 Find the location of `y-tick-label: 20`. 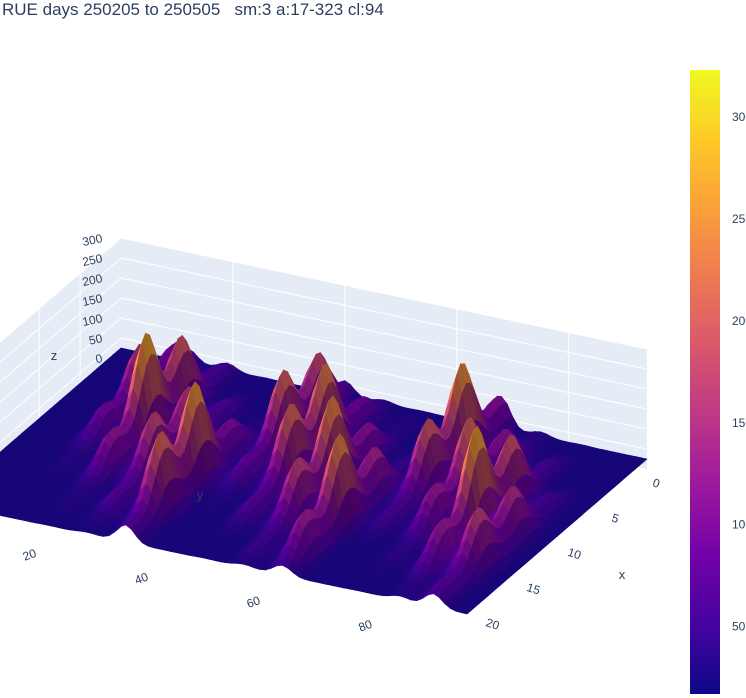

y-tick-label: 20 is located at coordinates (30, 555).